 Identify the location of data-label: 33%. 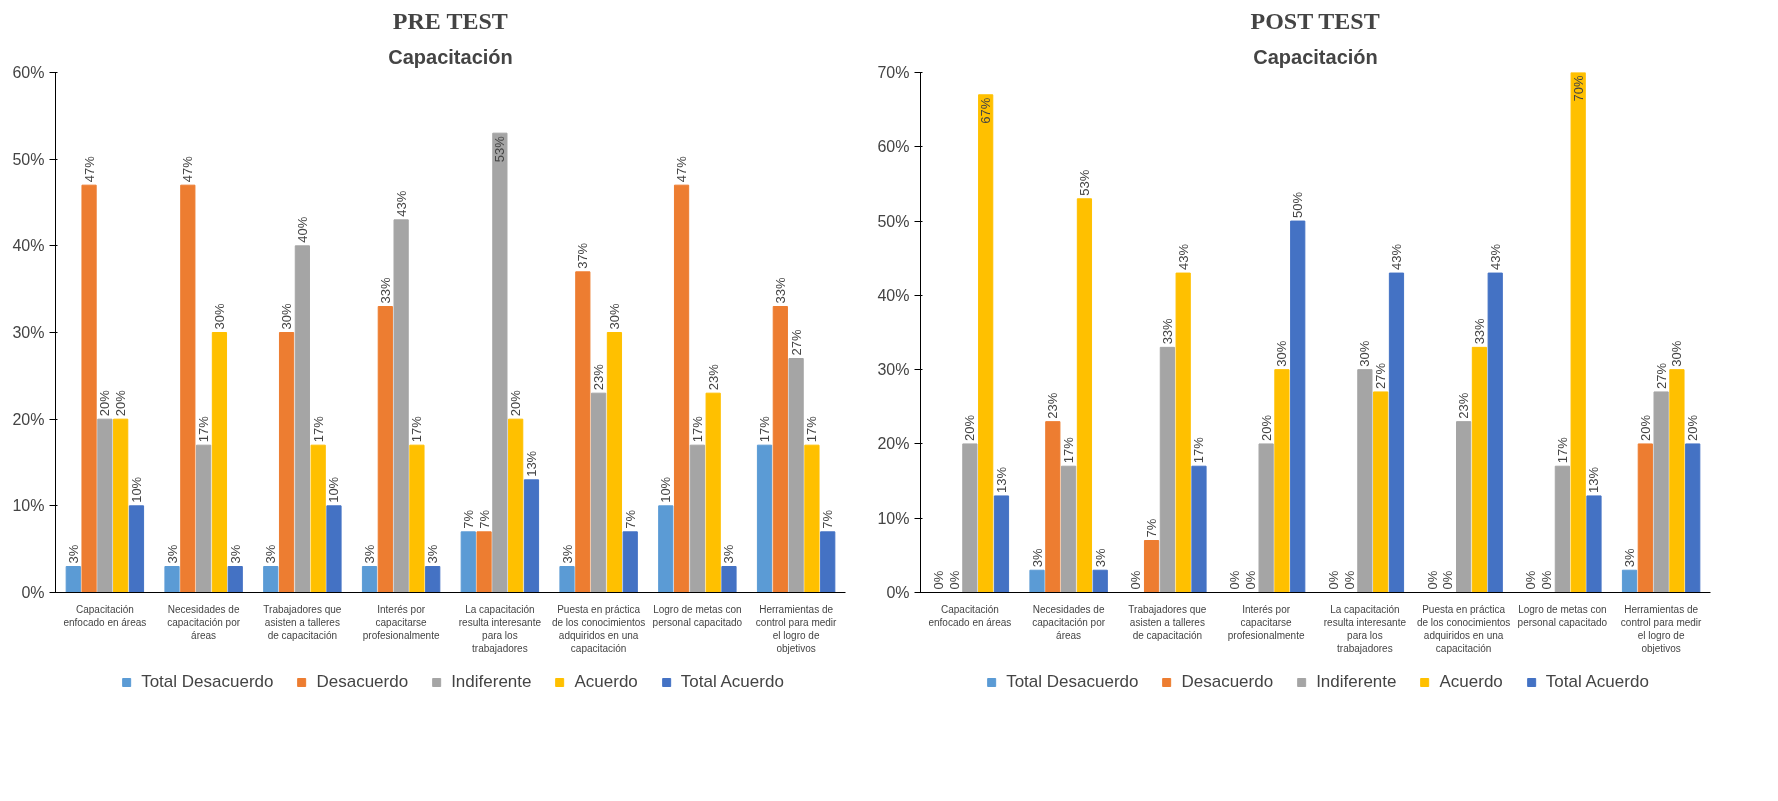
(1167, 331).